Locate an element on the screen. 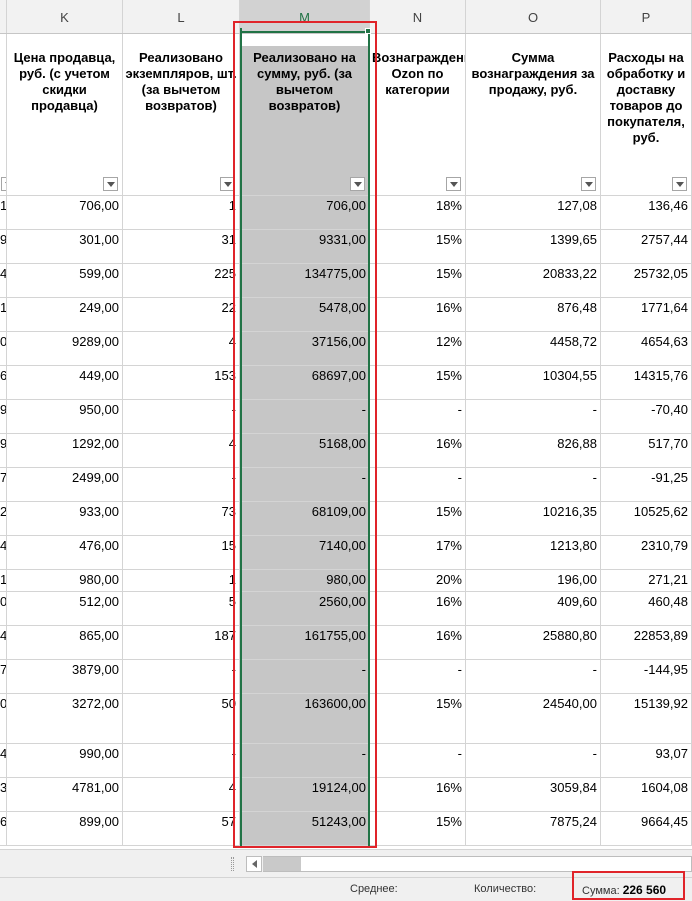 Image resolution: width=692 pixels, height=901 pixels. cell-m: 5168,00 is located at coordinates (305, 450).